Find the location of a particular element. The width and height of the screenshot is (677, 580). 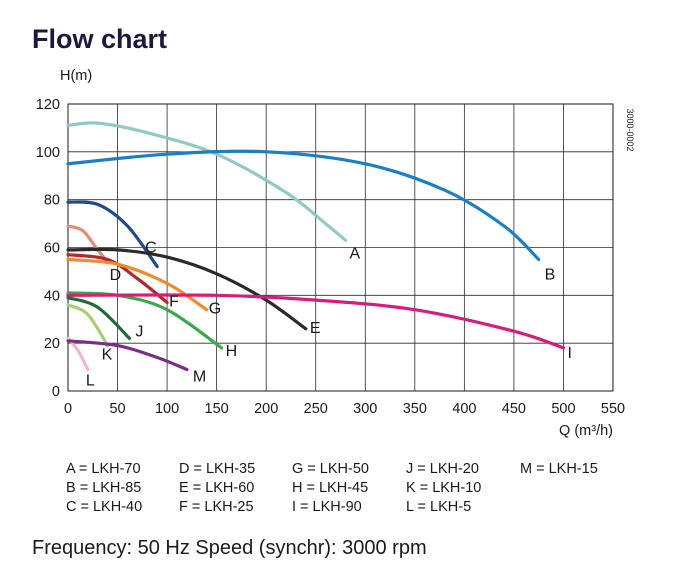

series-label-b: B is located at coordinates (550, 274).